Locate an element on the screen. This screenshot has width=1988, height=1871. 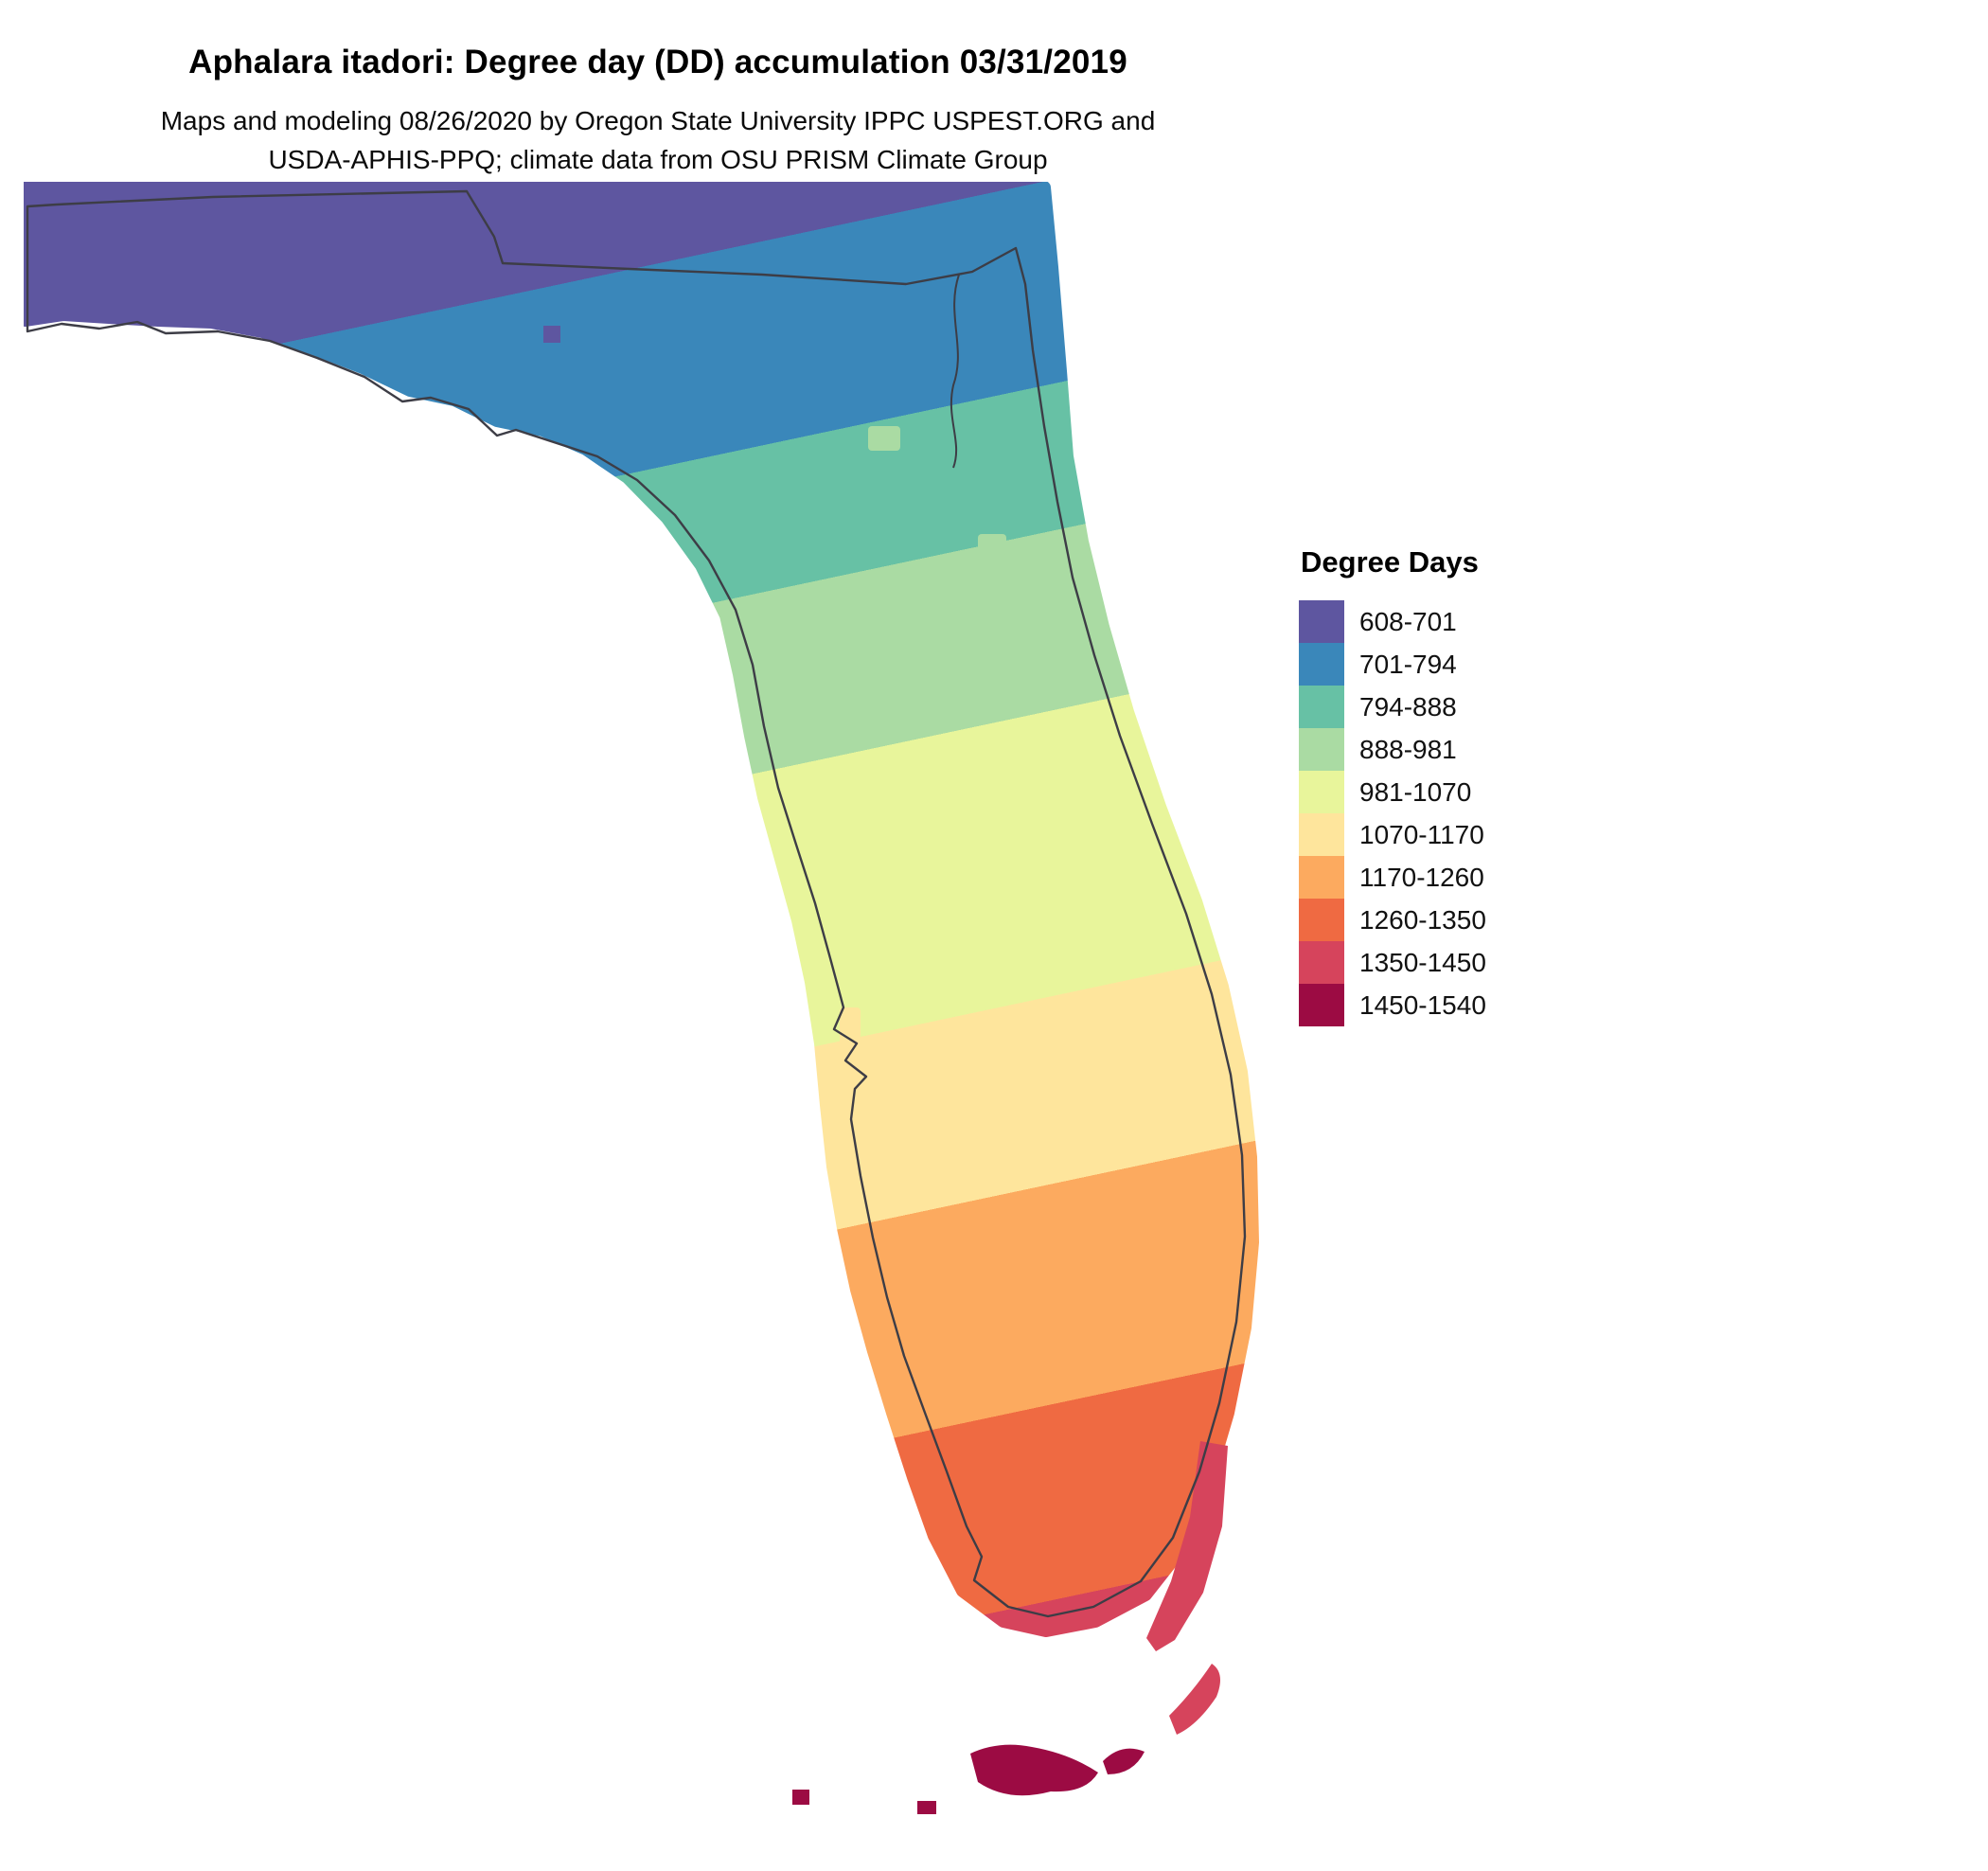
legend-range-label: 1260-1350 is located at coordinates (1422, 919).